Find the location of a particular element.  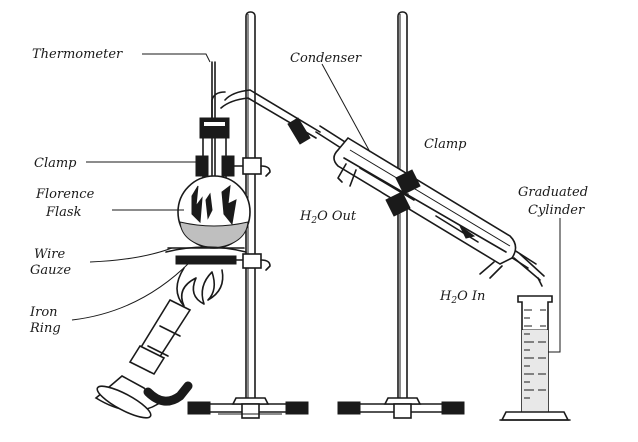

graduated-label: Graduated is located at coordinates (553, 192).